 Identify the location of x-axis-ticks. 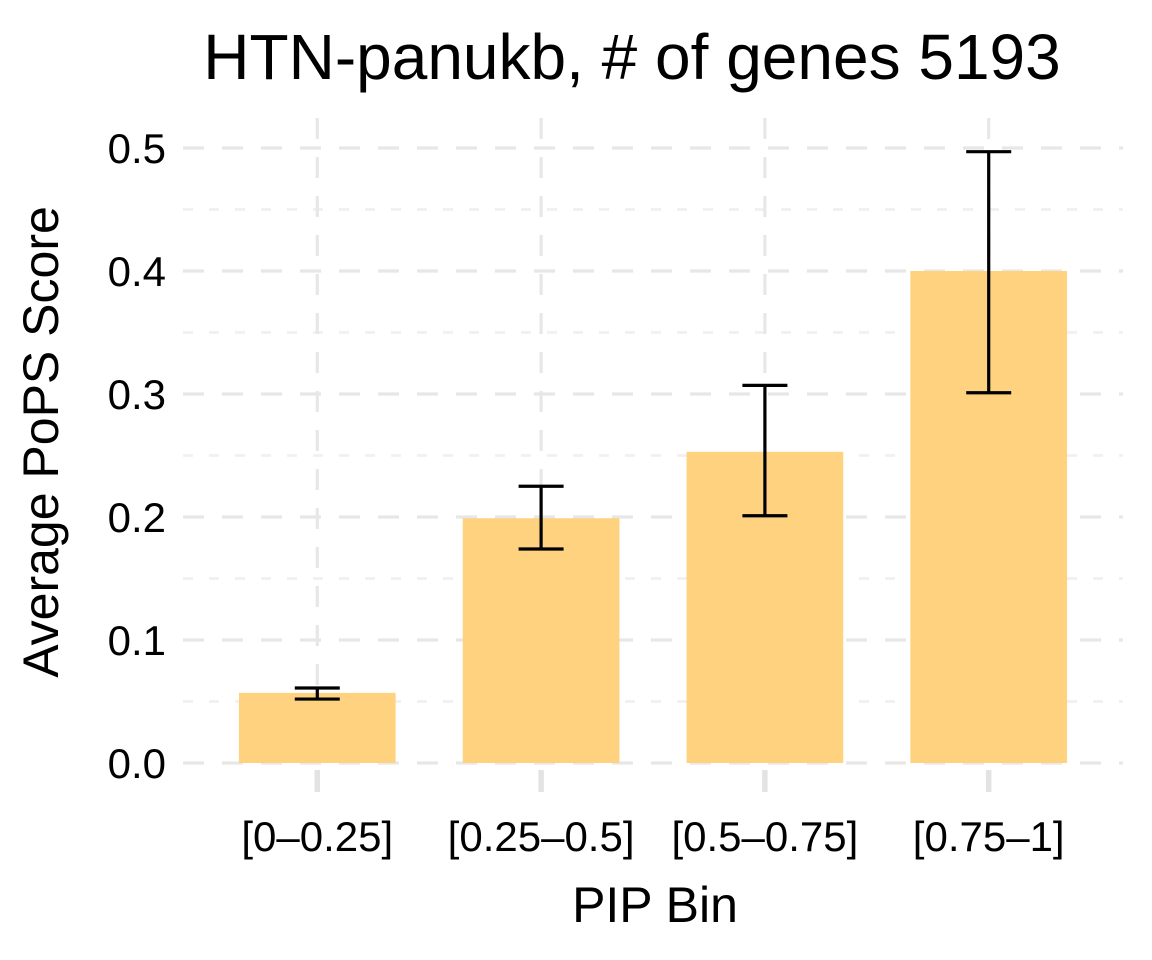
(653, 781).